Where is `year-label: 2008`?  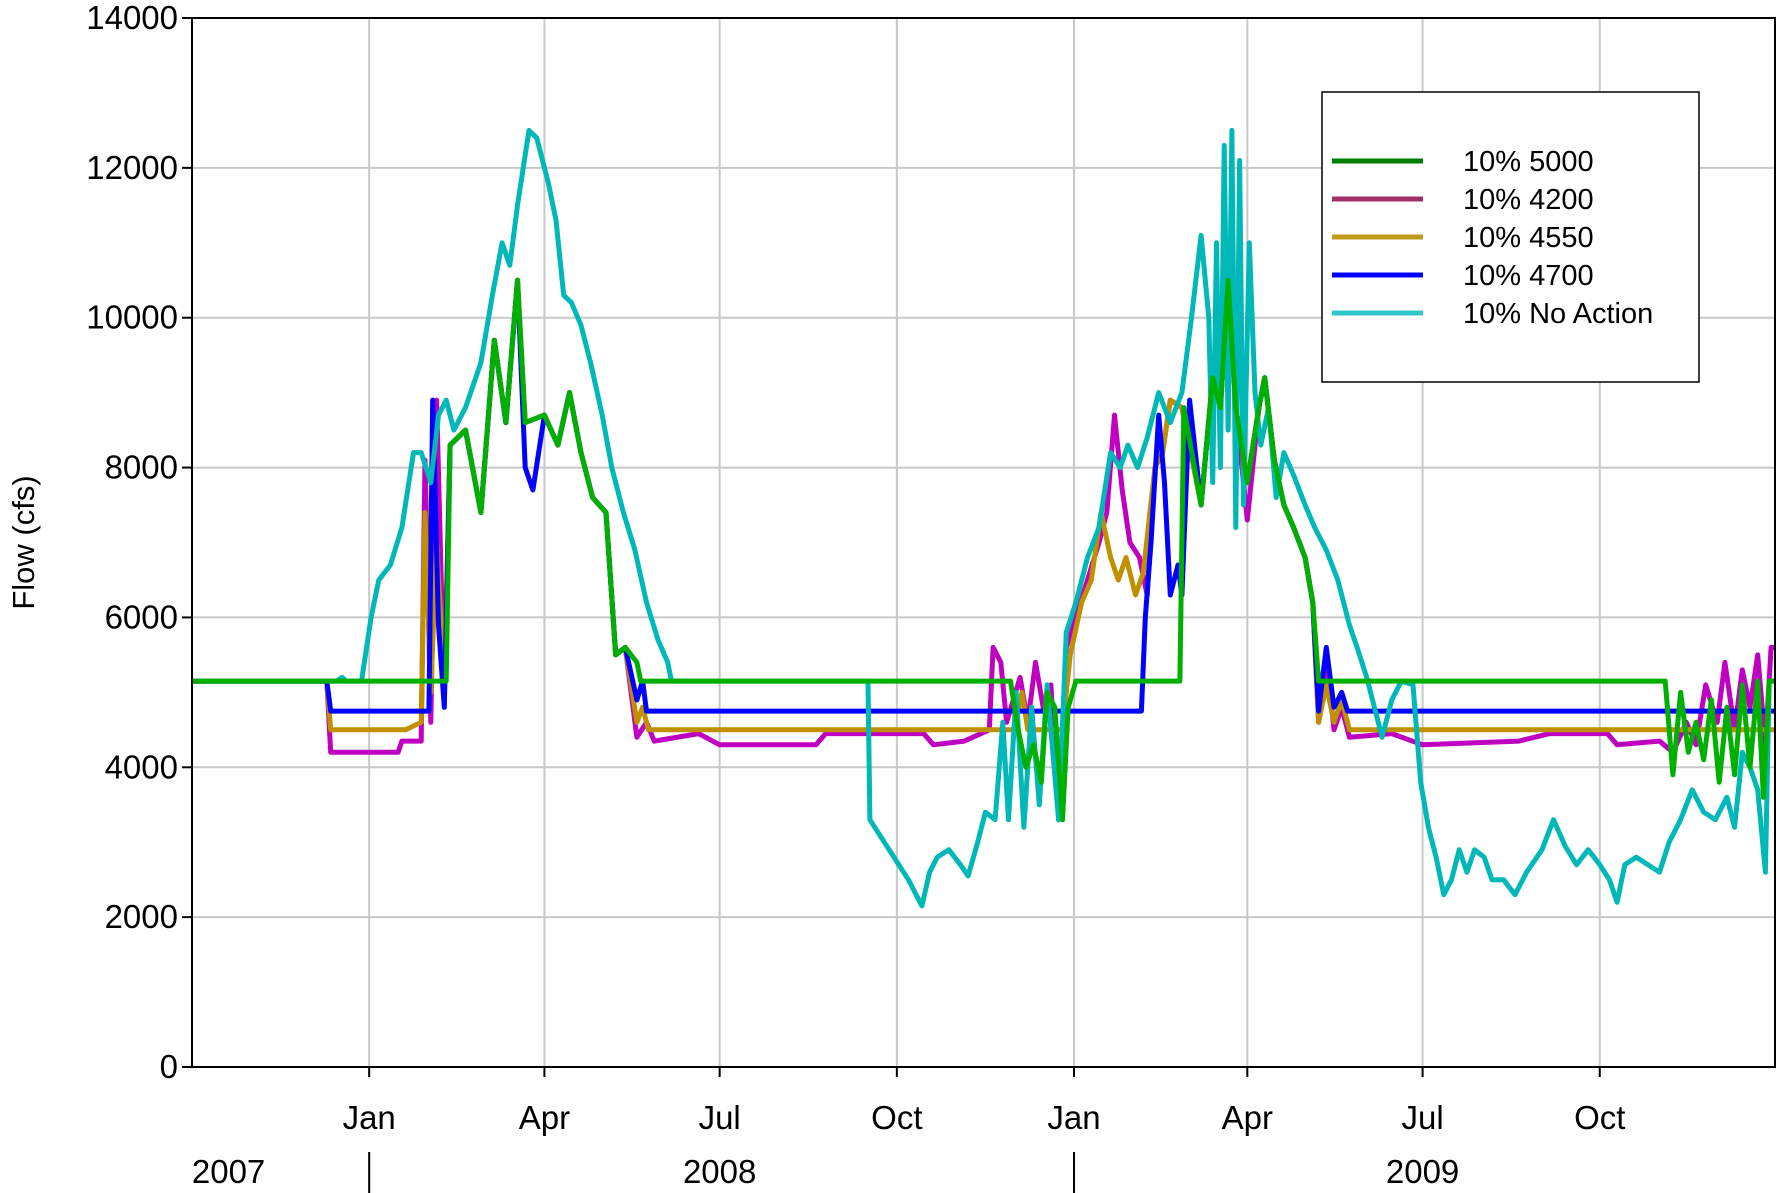
year-label: 2008 is located at coordinates (719, 1171).